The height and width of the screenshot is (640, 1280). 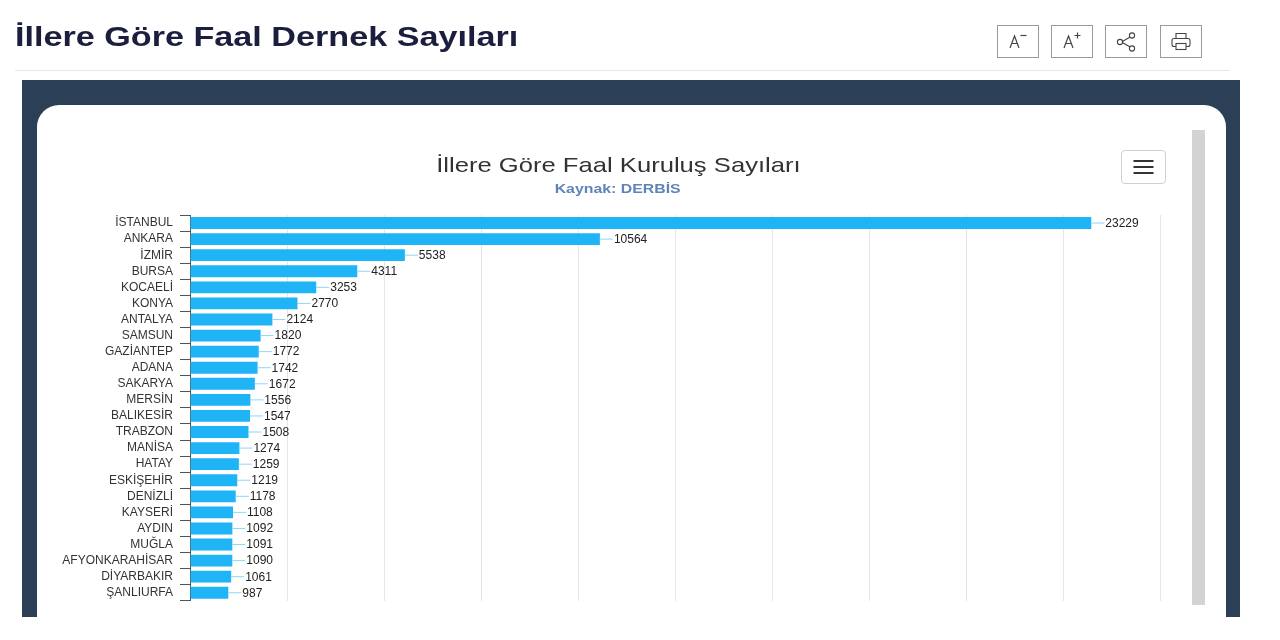 I want to click on y-tick-label: MERSİN, so click(x=149, y=399).